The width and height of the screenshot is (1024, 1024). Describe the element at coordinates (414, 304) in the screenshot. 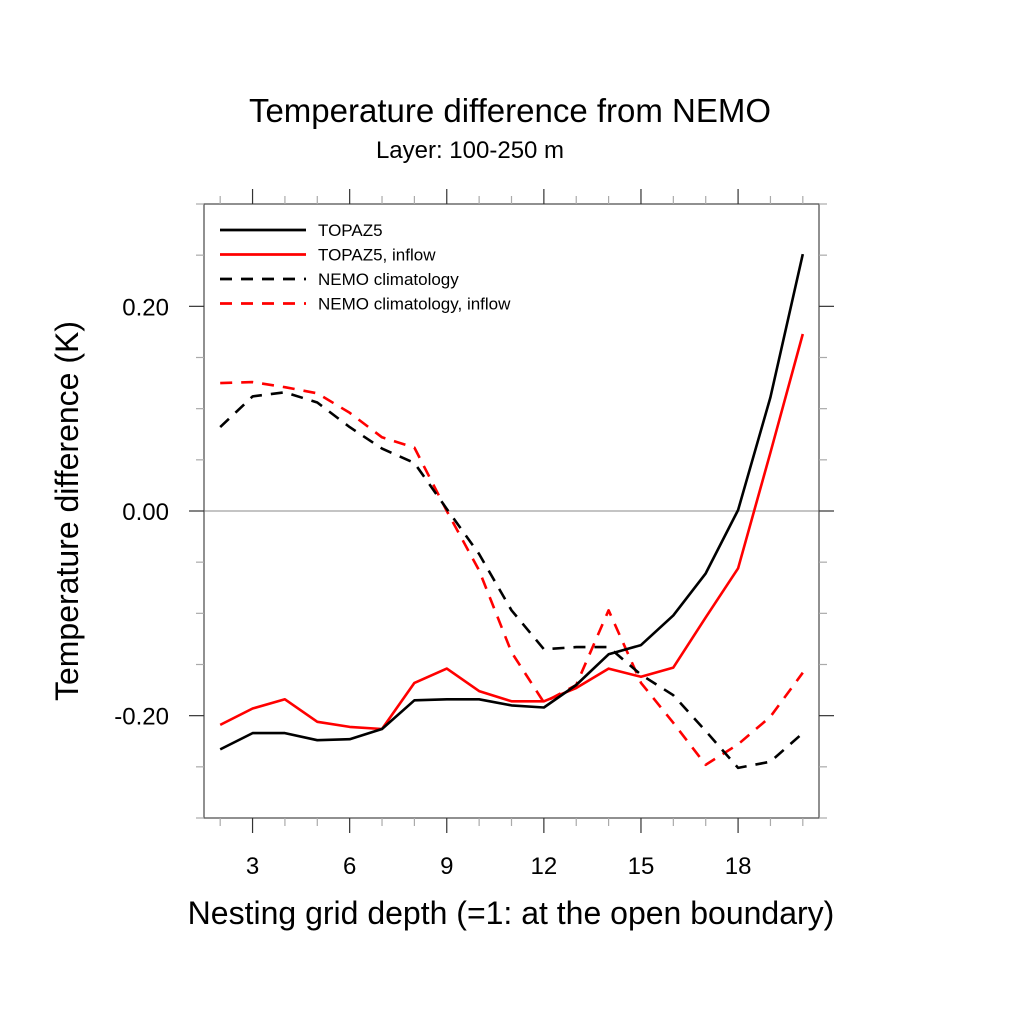

I see `legend-label: NEMO climatology, inflow` at that location.